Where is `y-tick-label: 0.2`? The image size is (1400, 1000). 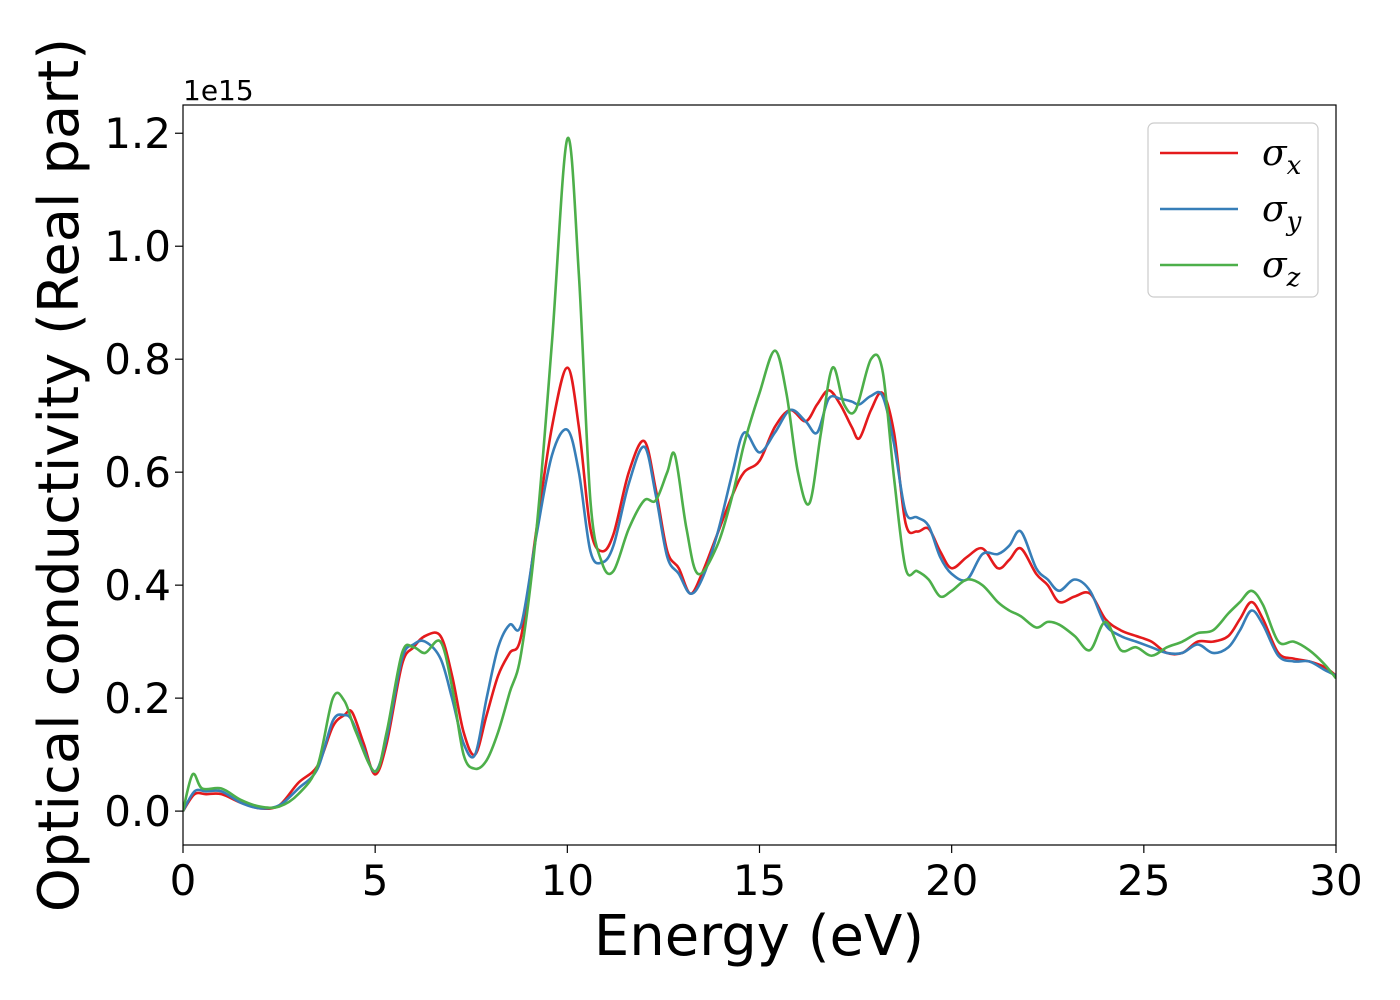
y-tick-label: 0.2 is located at coordinates (137, 698).